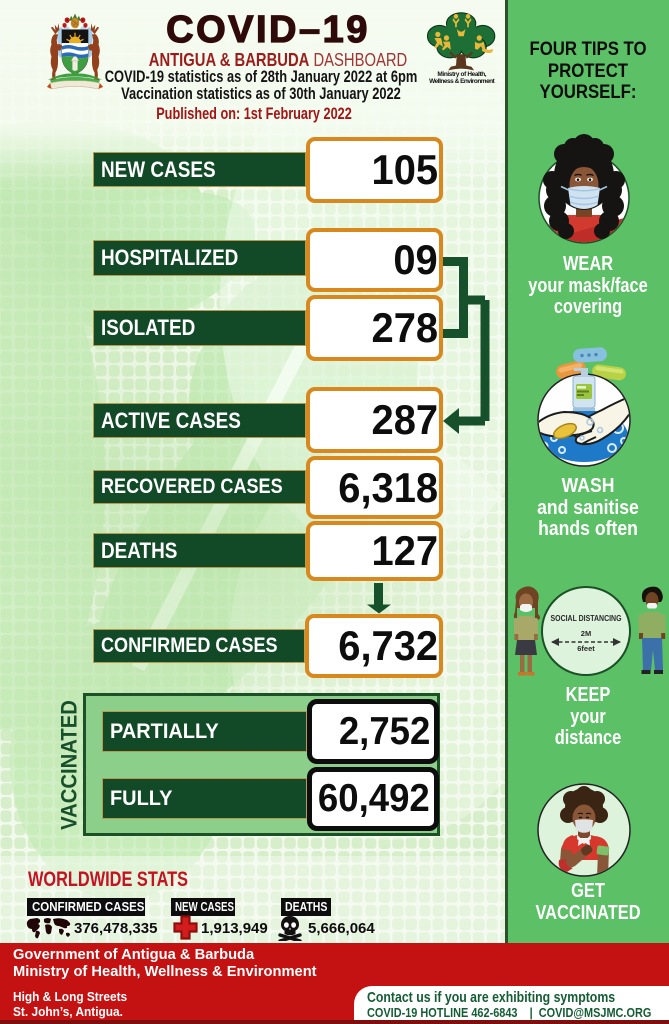  What do you see at coordinates (586, 633) in the screenshot?
I see `svg-text: 2M` at bounding box center [586, 633].